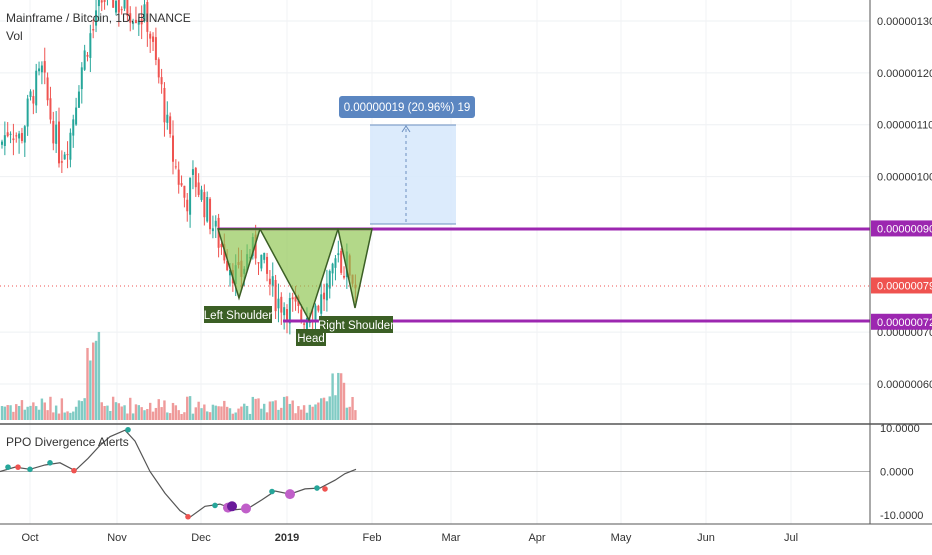  I want to click on left-shoulder-label-box, so click(238, 314).